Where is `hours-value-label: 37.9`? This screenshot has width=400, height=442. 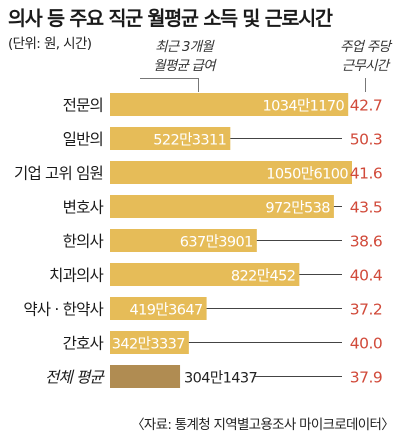
hours-value-label: 37.9 is located at coordinates (366, 378).